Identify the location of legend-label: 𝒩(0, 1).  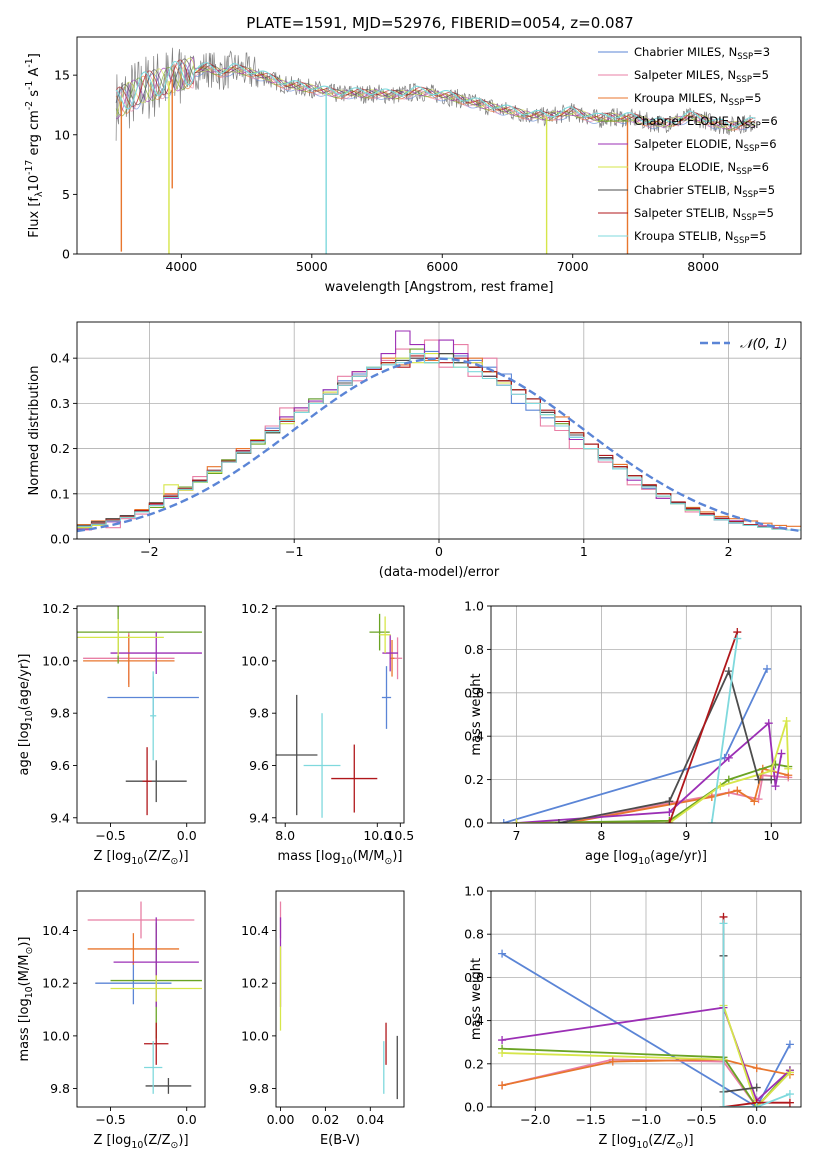
(763, 344).